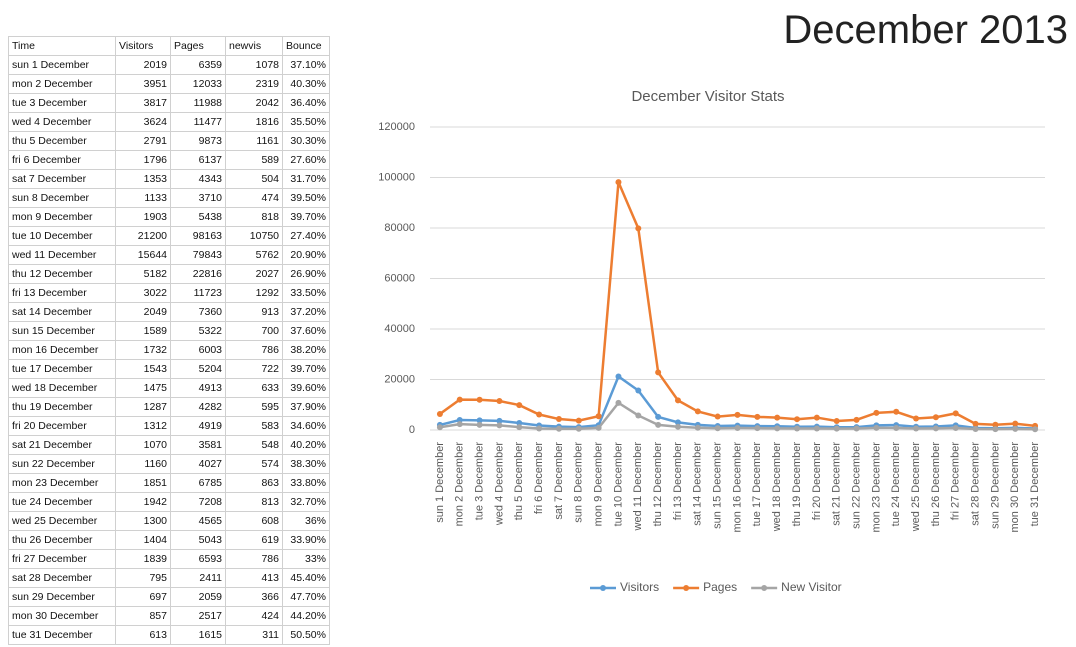 This screenshot has width=1076, height=647. What do you see at coordinates (169, 369) in the screenshot?
I see `table-row: tue 17 December 1543 5204 722 39.70%` at bounding box center [169, 369].